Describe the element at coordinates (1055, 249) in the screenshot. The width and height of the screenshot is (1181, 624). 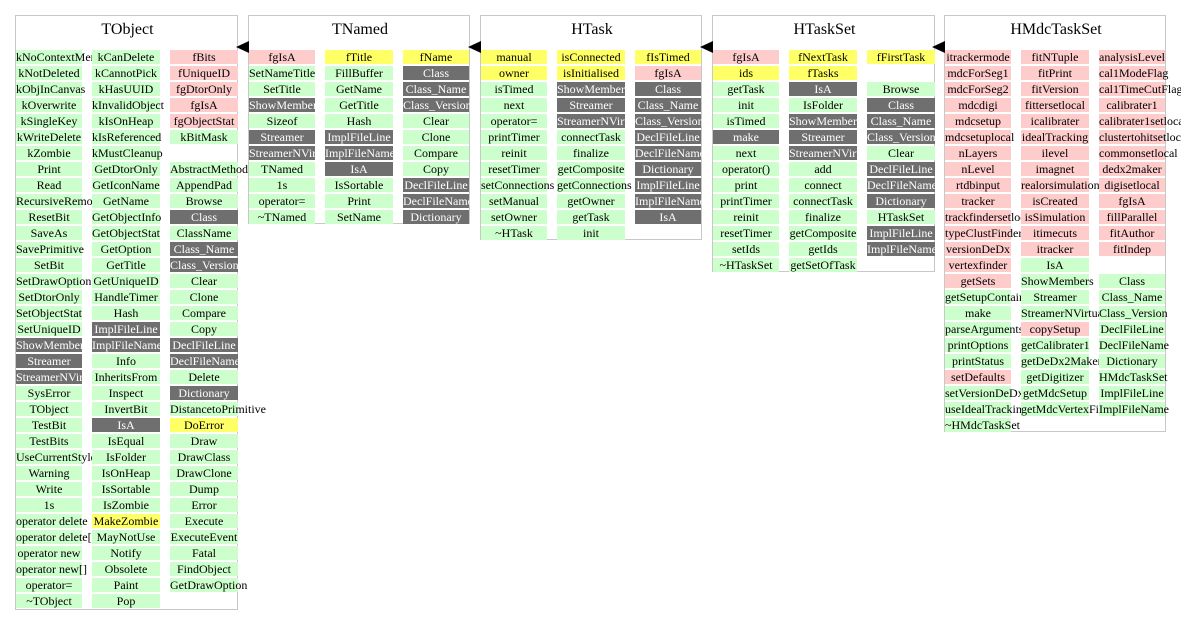
I see `member-item: itracker` at that location.